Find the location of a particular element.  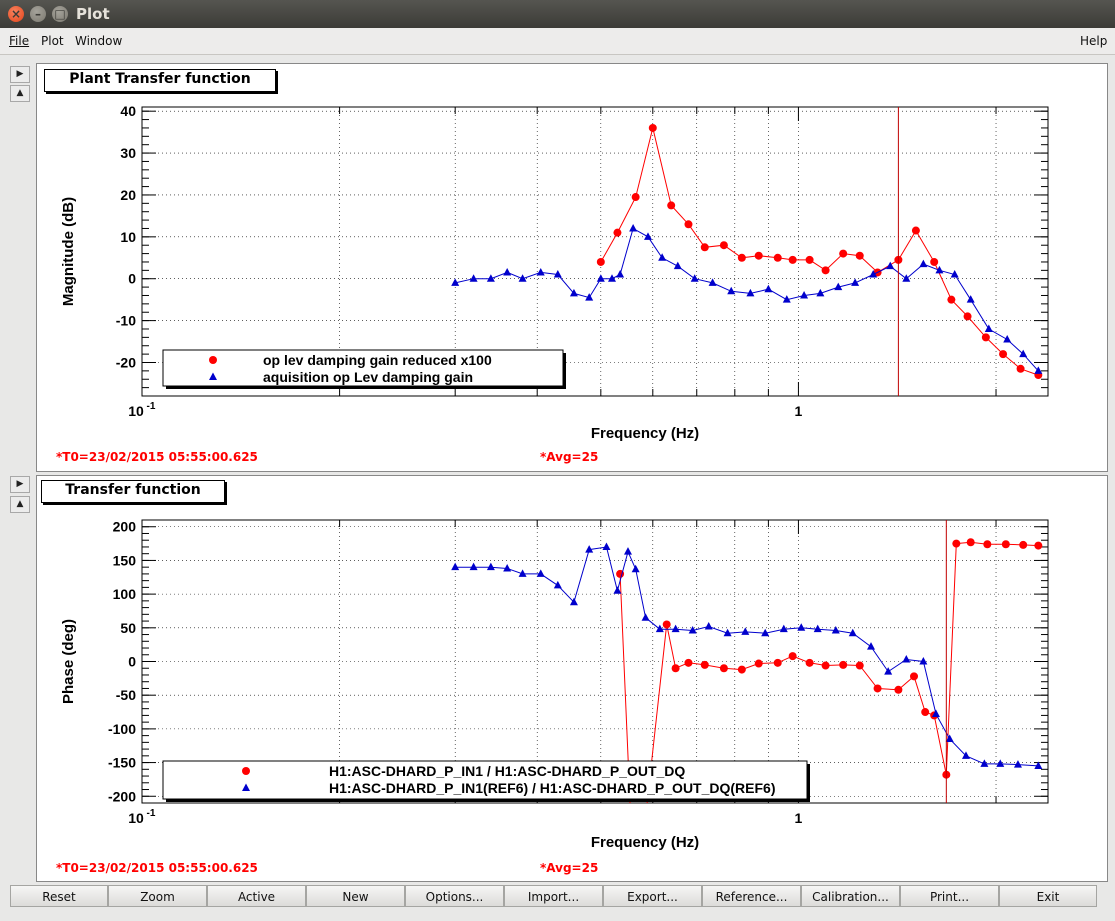

active-button: Active is located at coordinates (256, 896).